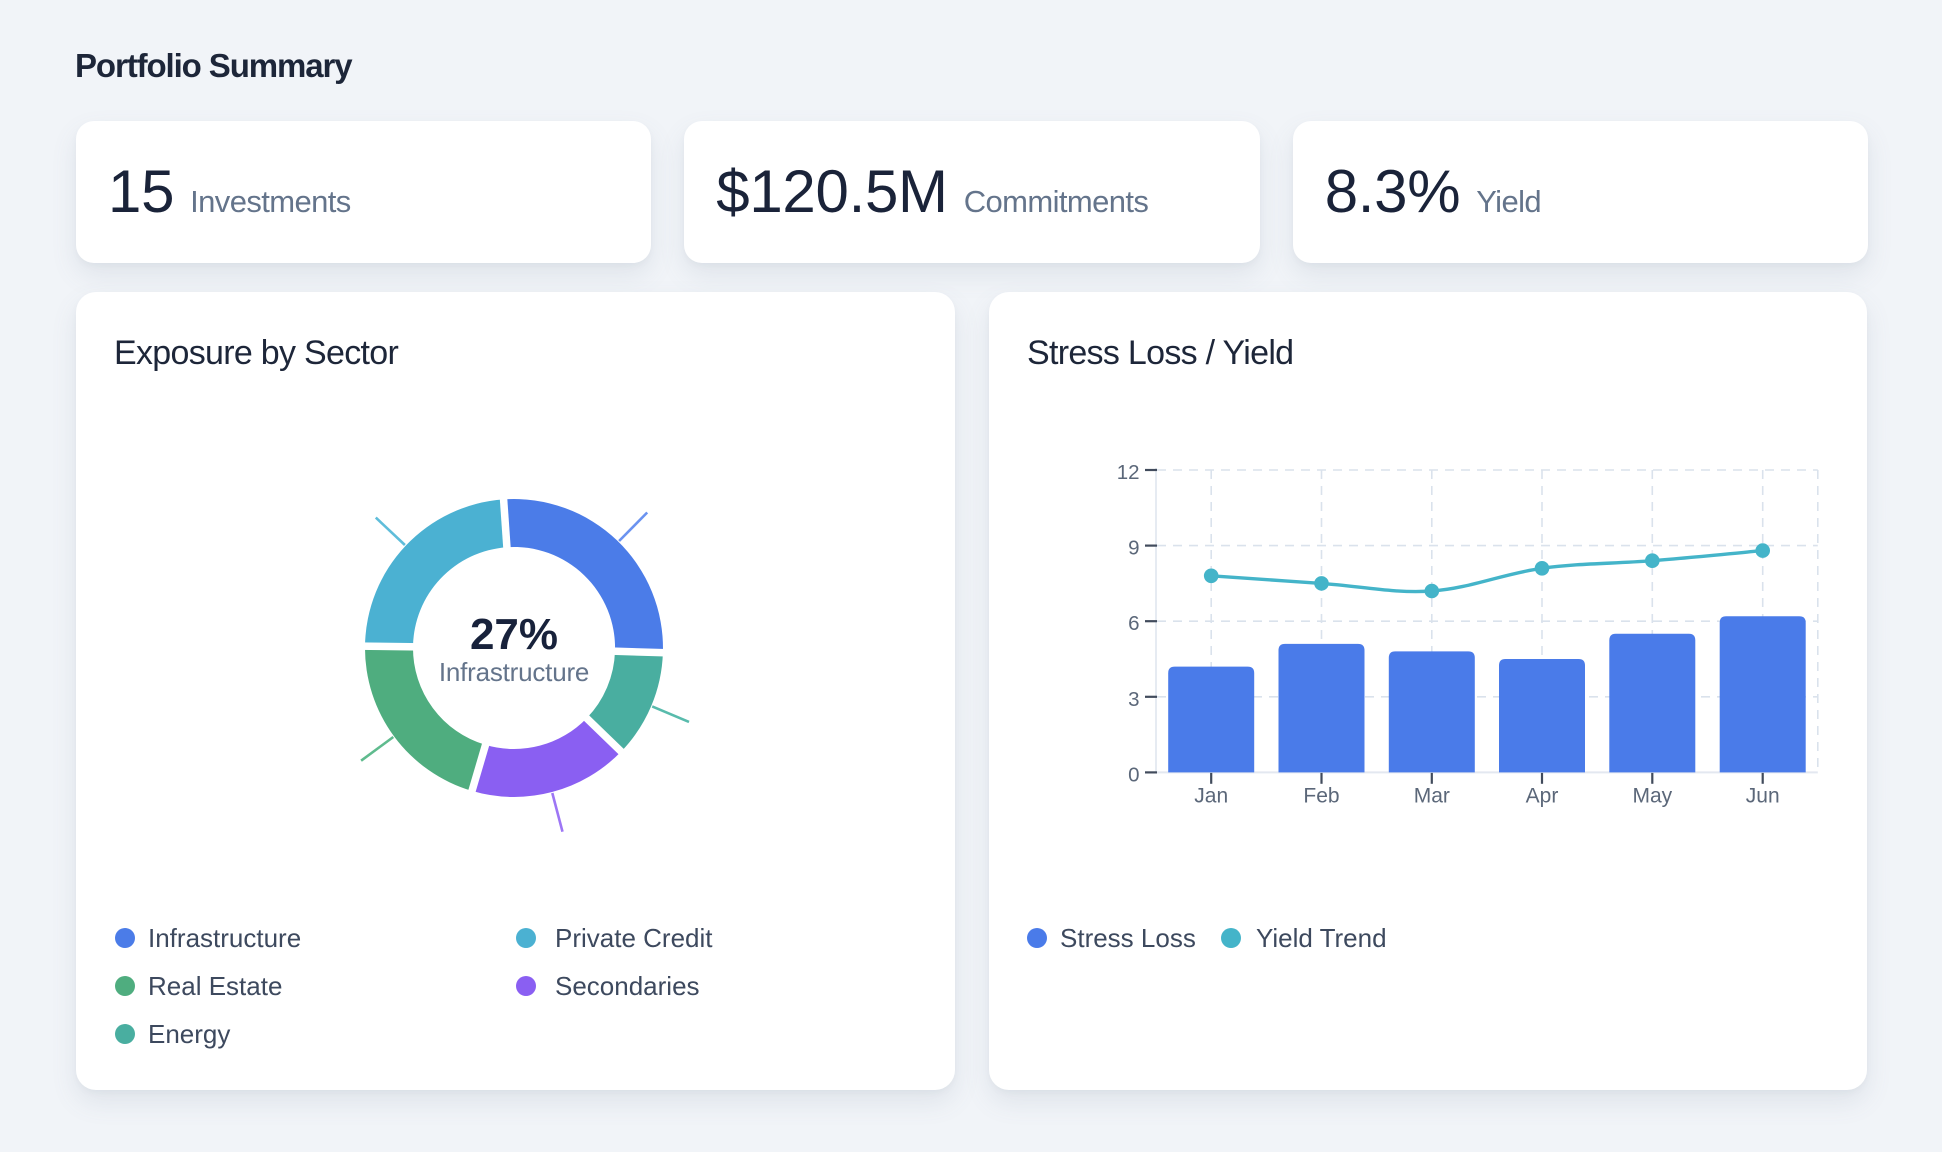  Describe the element at coordinates (1652, 796) in the screenshot. I see `svg-text: May` at that location.